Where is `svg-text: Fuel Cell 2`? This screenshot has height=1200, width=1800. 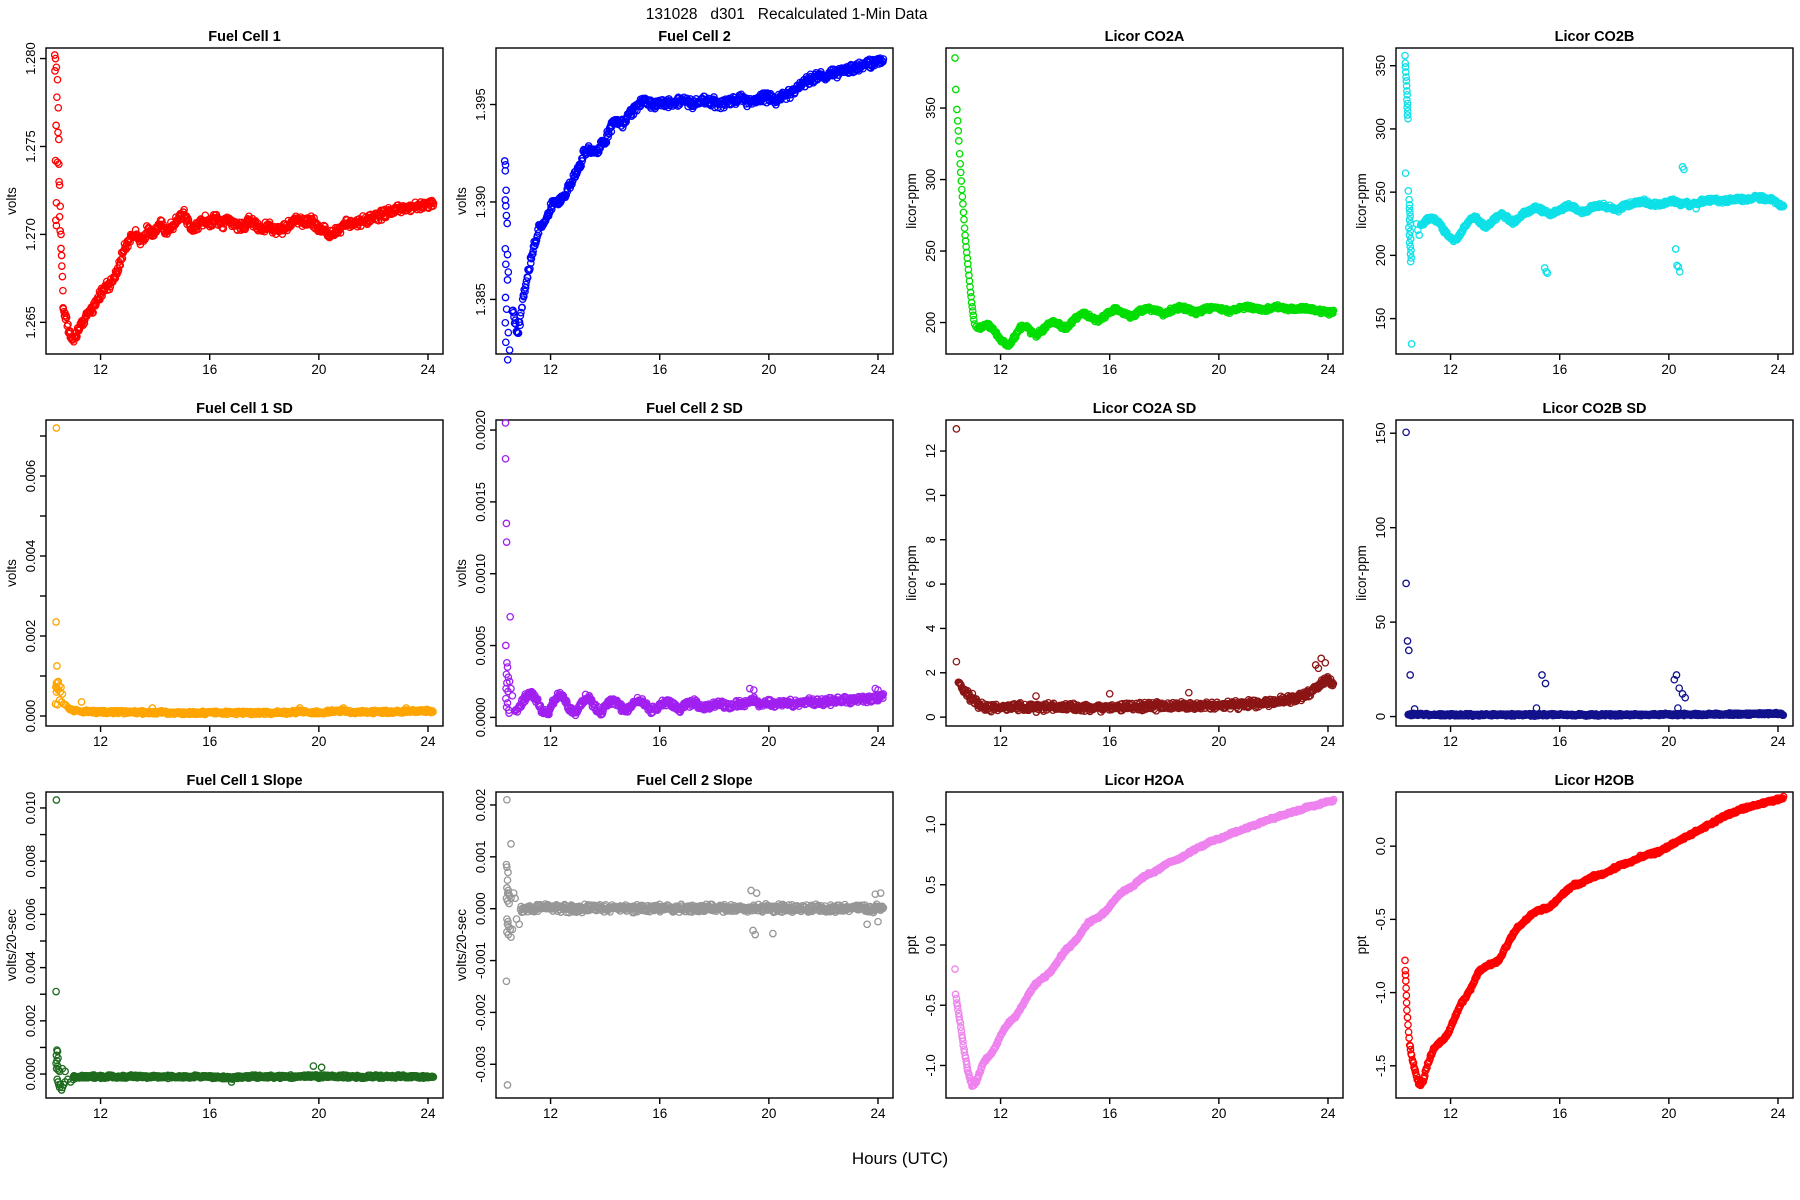 svg-text: Fuel Cell 2 is located at coordinates (694, 37).